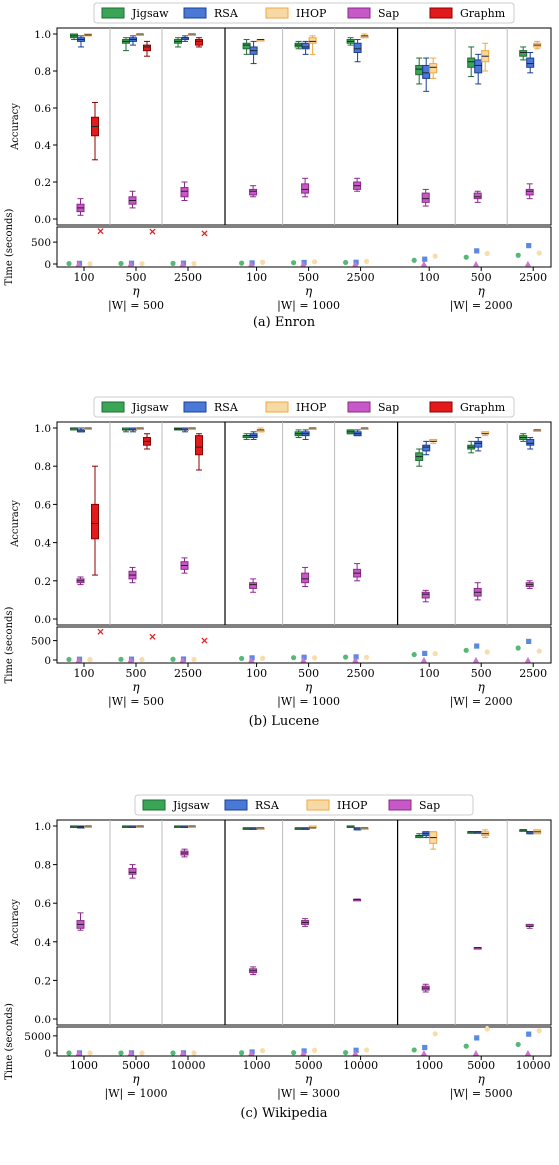  Describe the element at coordinates (284, 322) in the screenshot. I see `caption: (a) Enron` at that location.